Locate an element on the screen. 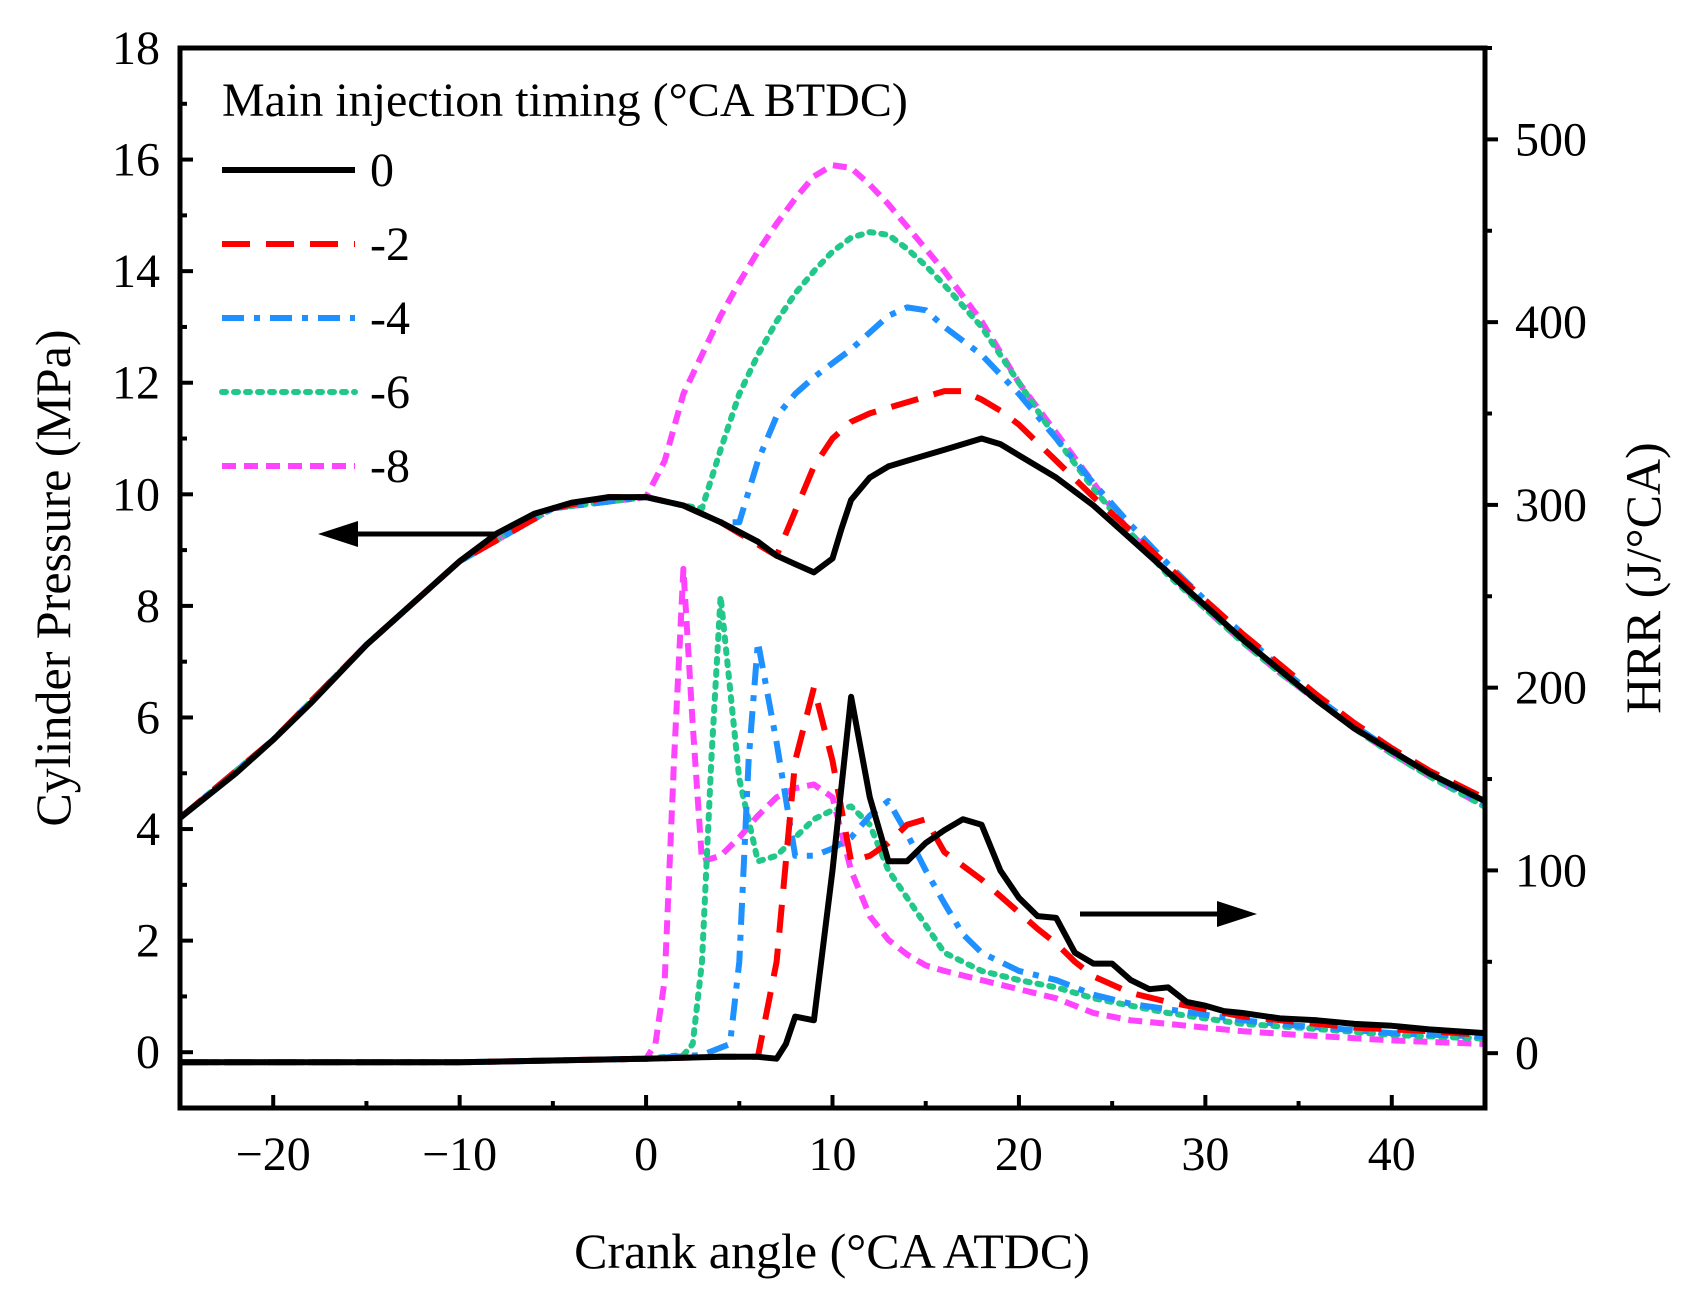  y-tick-label: 8 is located at coordinates (148, 606).